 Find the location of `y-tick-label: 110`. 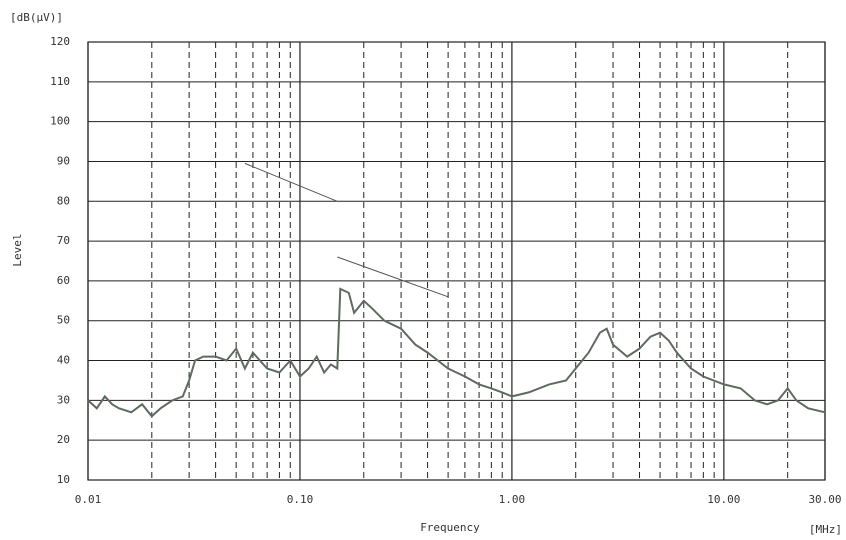

y-tick-label: 110 is located at coordinates (60, 81).